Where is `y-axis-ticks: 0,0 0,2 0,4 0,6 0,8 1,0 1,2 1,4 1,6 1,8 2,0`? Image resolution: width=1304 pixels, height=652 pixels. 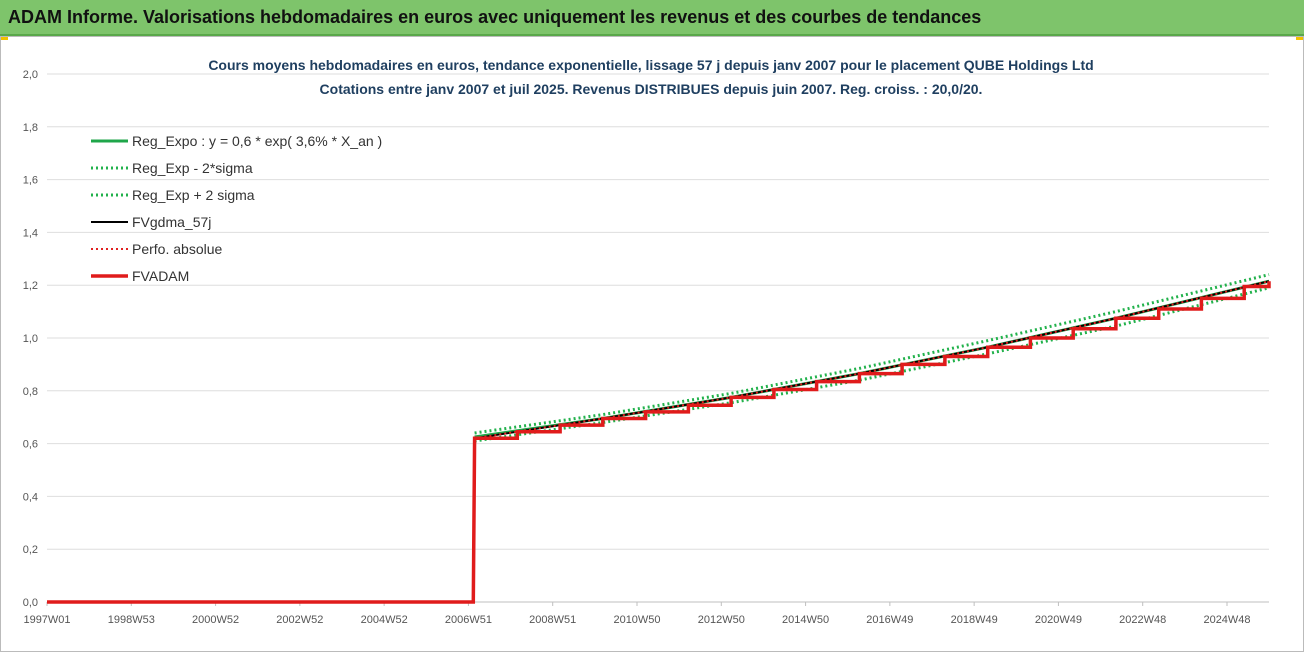 y-axis-ticks: 0,0 0,2 0,4 0,6 0,8 1,0 1,2 1,4 1,6 1,8 2,0 is located at coordinates (30, 339).